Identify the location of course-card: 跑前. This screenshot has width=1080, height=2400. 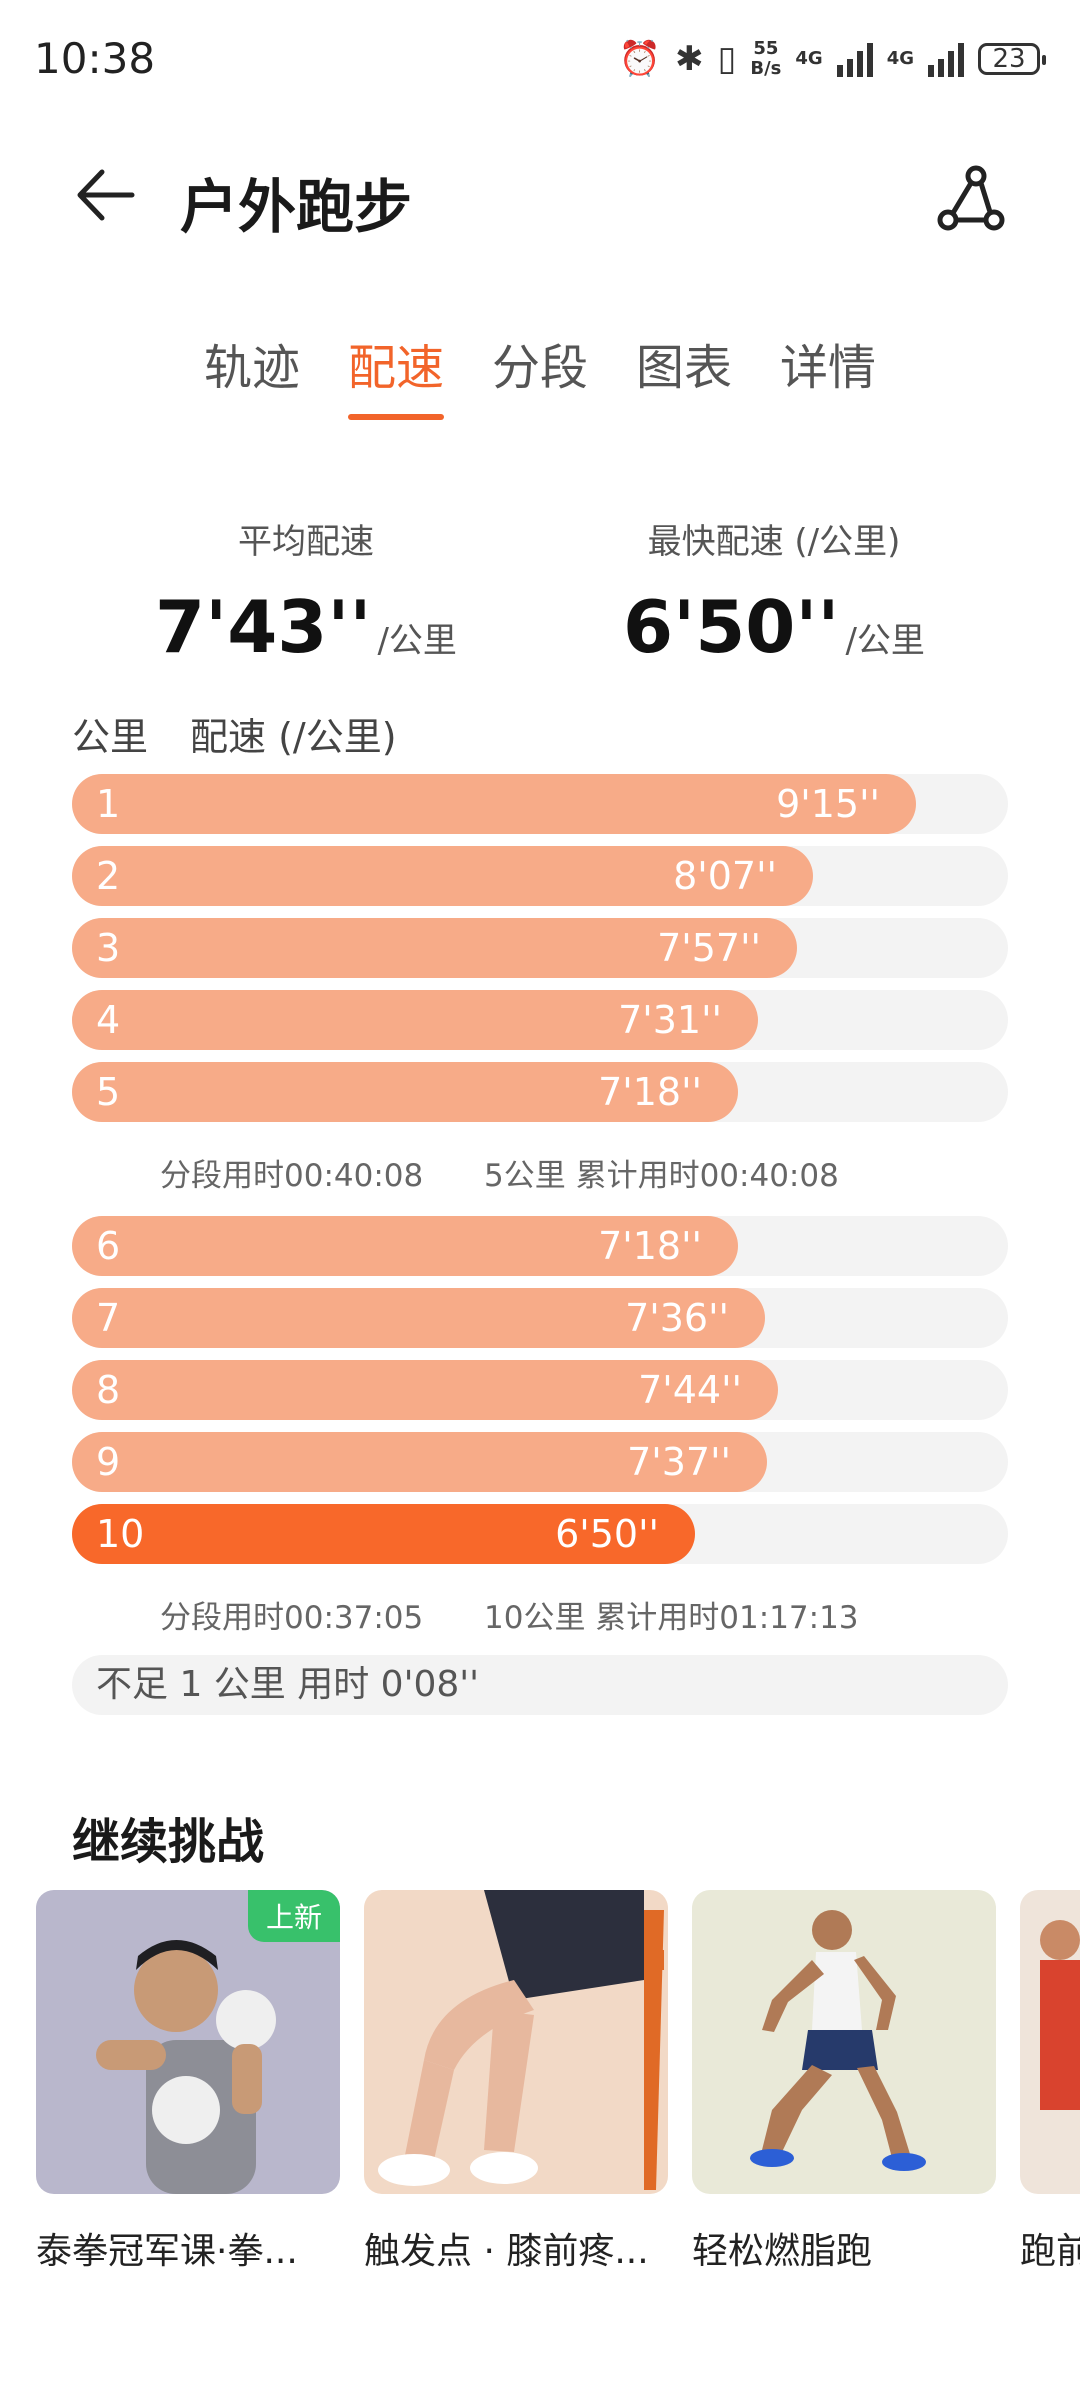
(1050, 2080).